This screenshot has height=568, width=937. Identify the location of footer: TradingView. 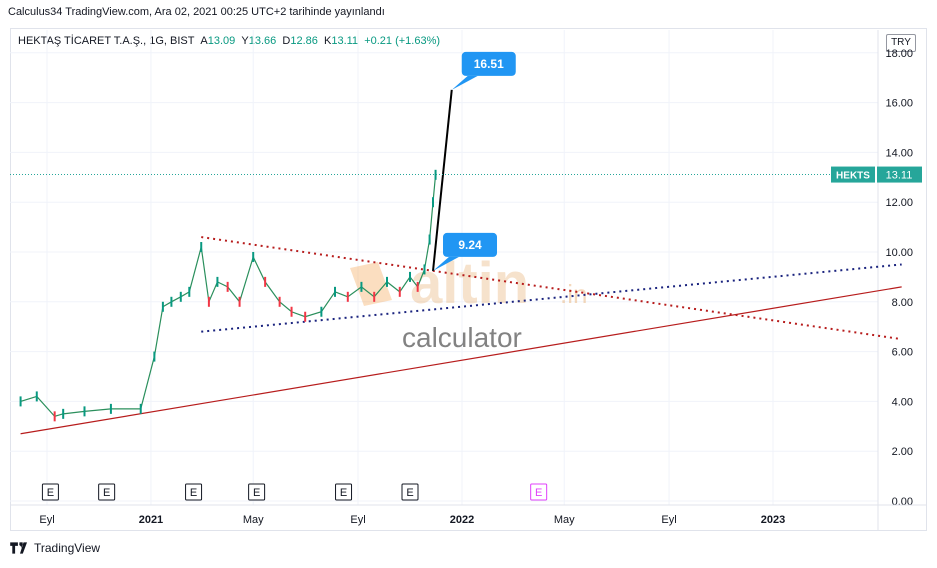
(55, 548).